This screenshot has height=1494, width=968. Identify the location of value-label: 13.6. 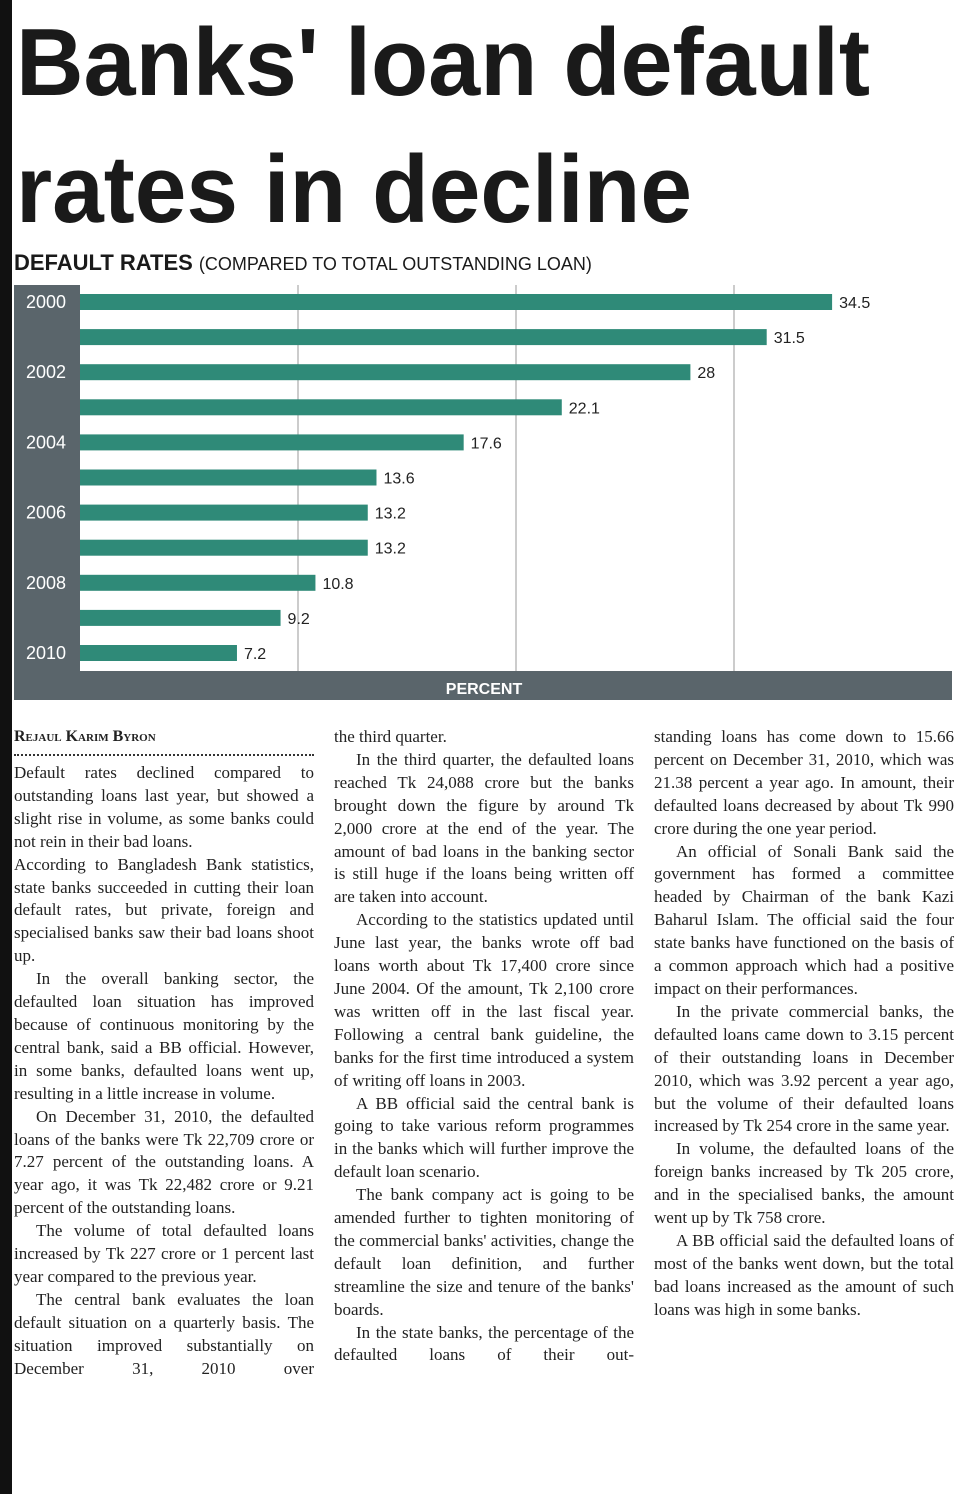
(398, 479).